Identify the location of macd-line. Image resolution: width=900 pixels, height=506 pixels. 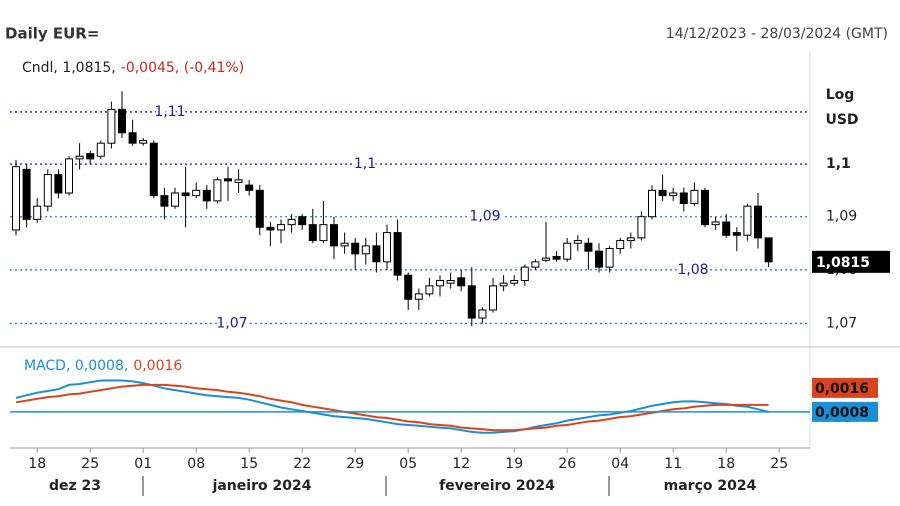
(392, 406).